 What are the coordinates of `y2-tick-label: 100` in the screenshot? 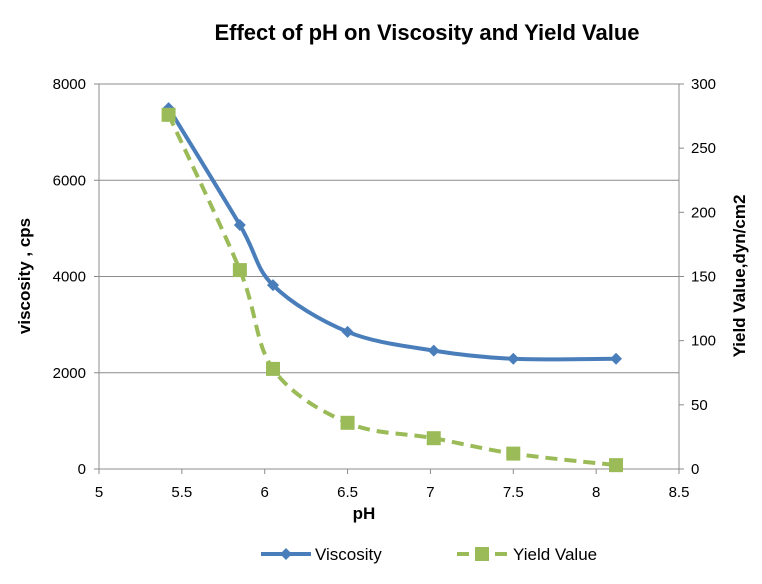 It's located at (703, 341).